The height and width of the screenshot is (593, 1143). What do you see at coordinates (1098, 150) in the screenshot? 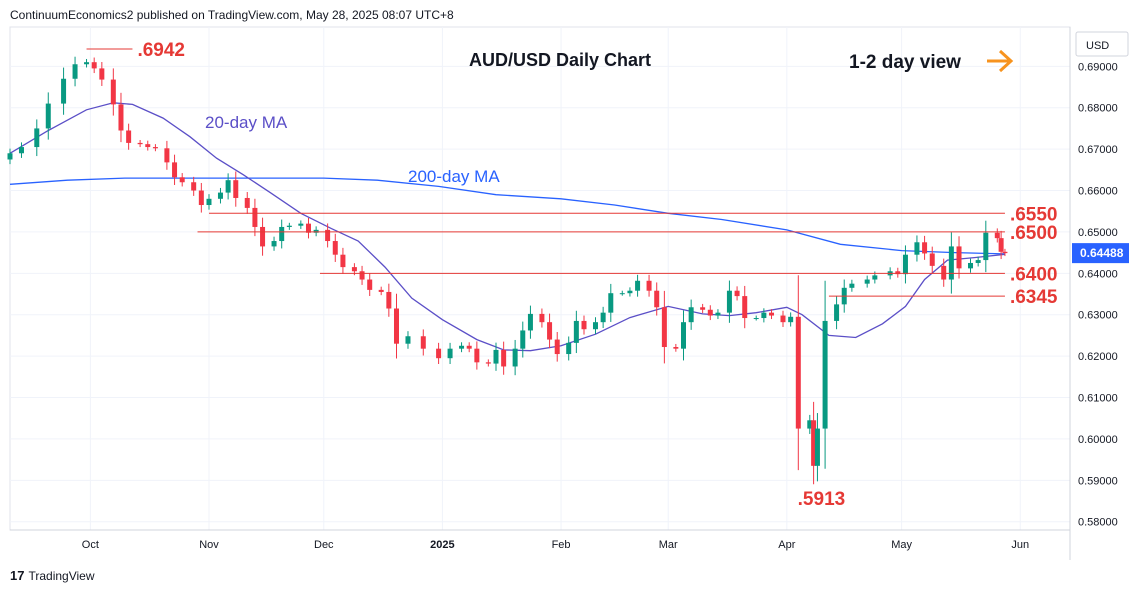
I see `y-tick-label: 0.67000` at bounding box center [1098, 150].